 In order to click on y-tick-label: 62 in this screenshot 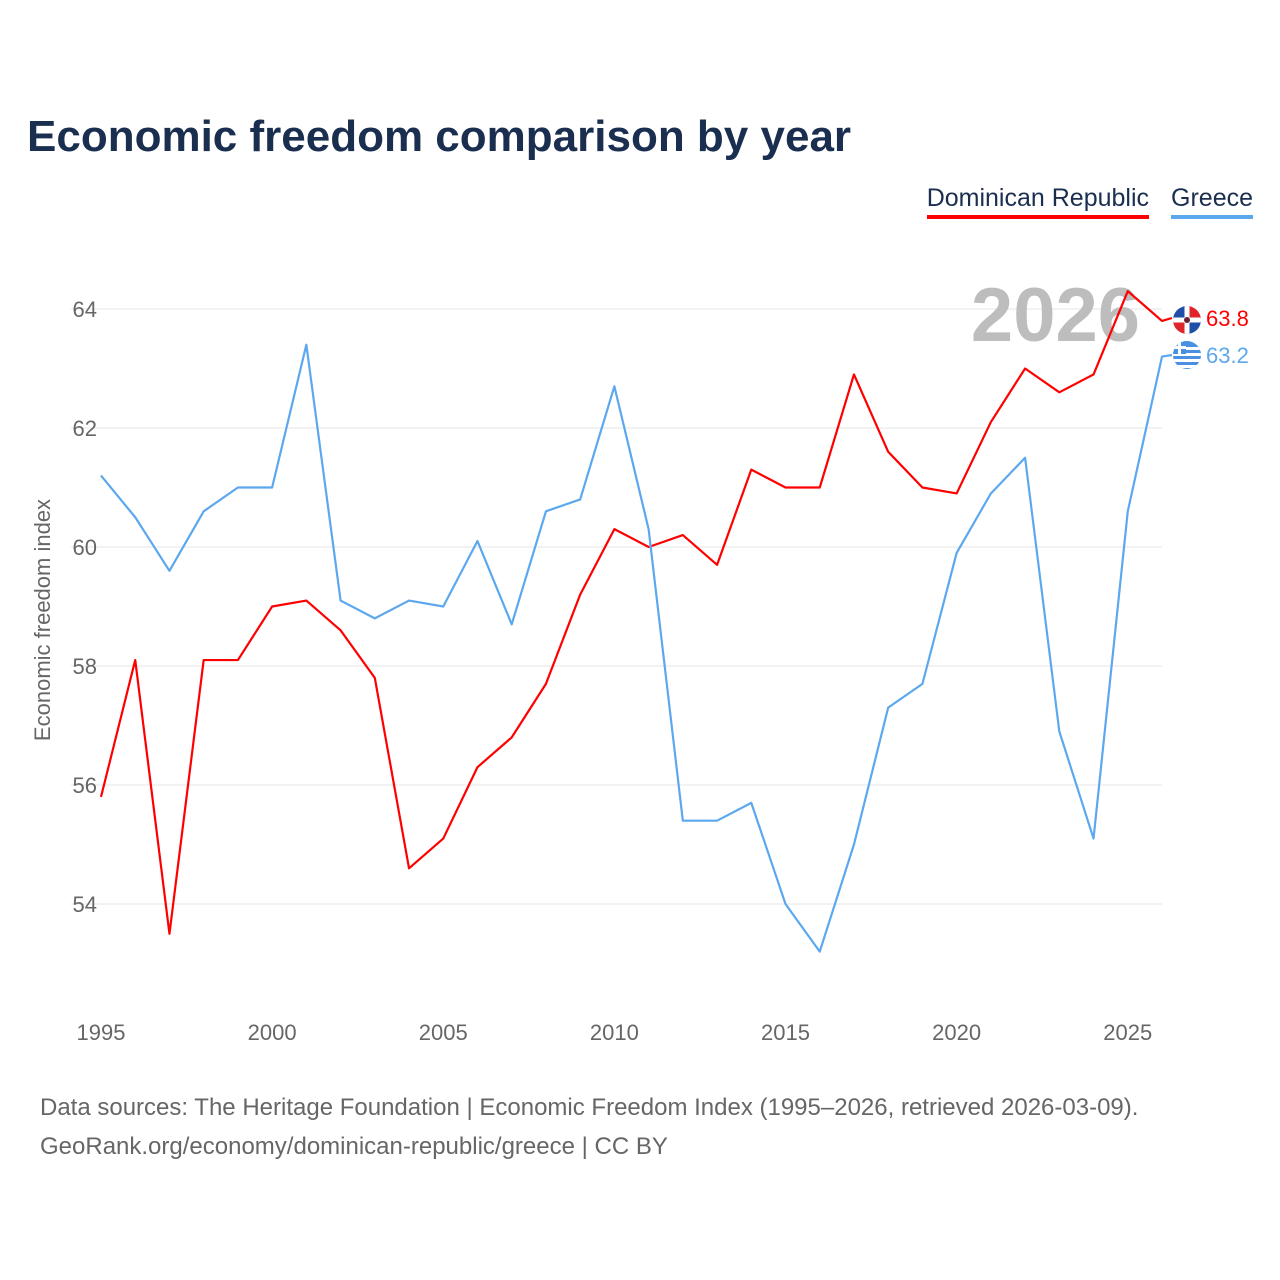, I will do `click(85, 428)`.